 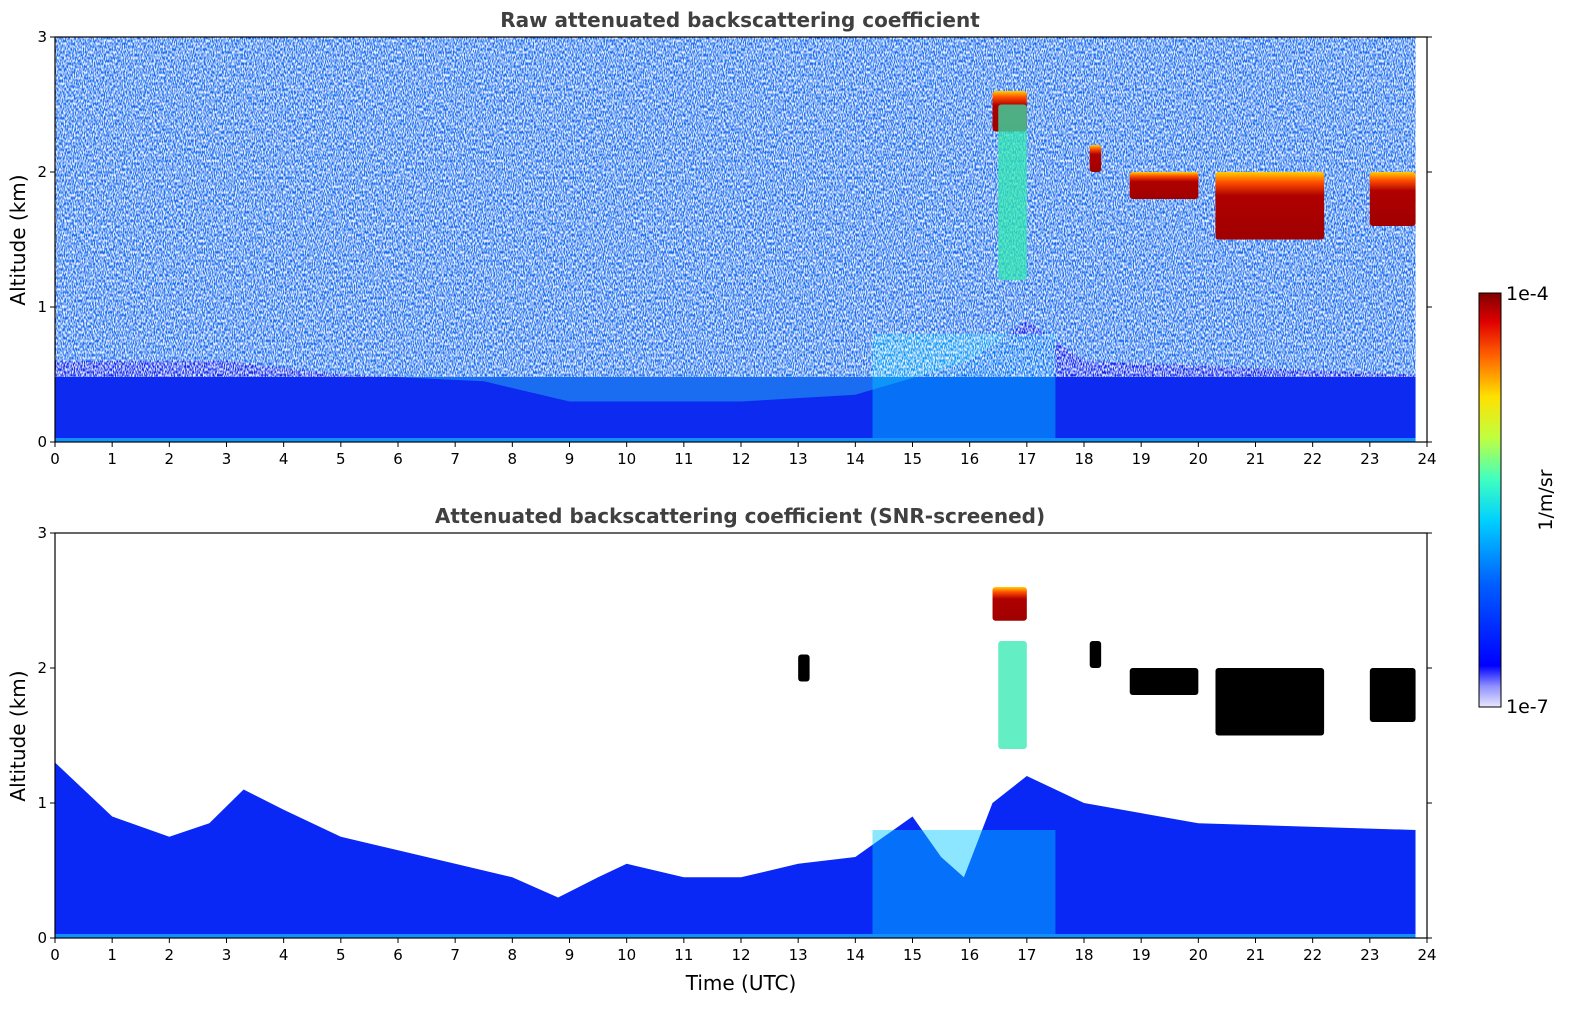 I want to click on x-axis-label: Time (UTC), so click(x=741, y=983).